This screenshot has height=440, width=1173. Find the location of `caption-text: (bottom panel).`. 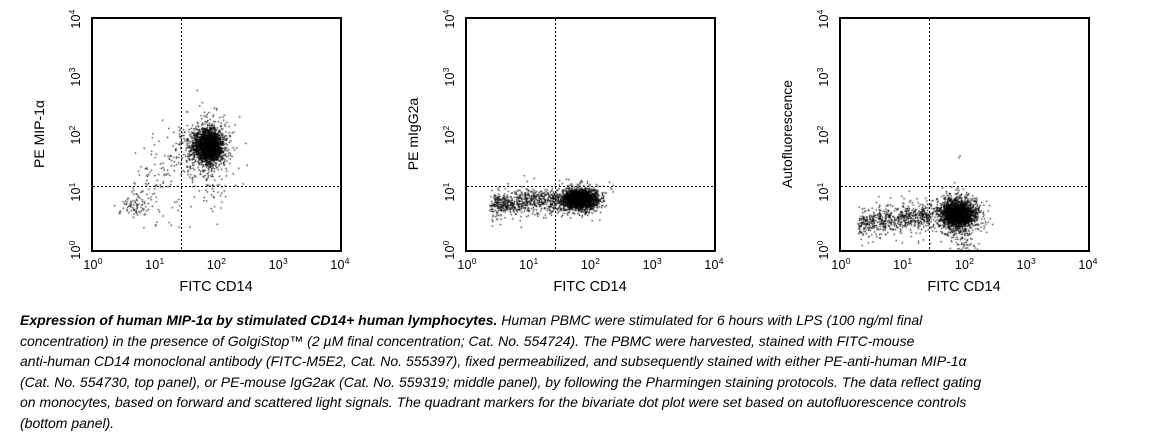

caption-text: (bottom panel). is located at coordinates (67, 422).